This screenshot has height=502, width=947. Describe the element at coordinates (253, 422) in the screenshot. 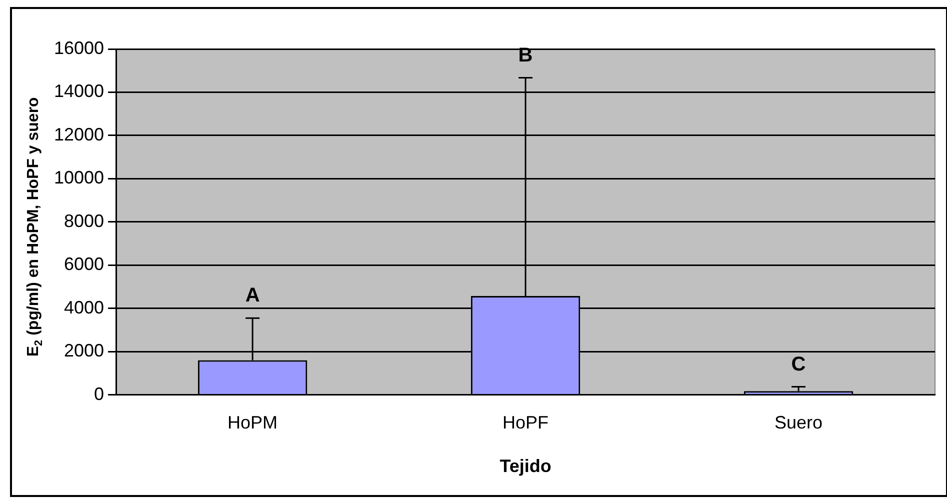

I see `x-tick-label: HoPM` at that location.